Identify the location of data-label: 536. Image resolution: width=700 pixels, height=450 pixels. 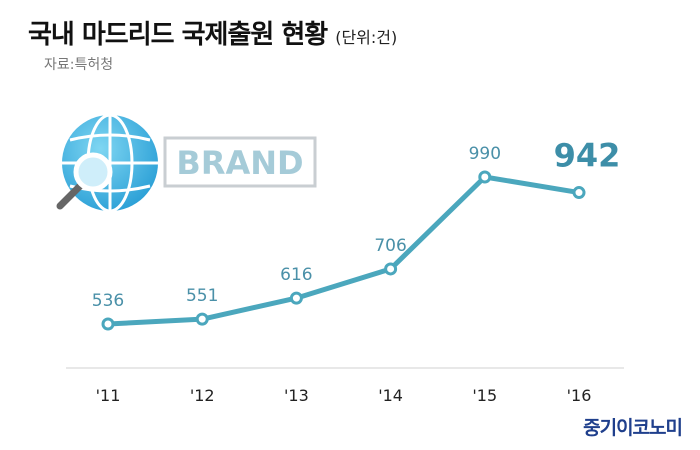
(108, 301).